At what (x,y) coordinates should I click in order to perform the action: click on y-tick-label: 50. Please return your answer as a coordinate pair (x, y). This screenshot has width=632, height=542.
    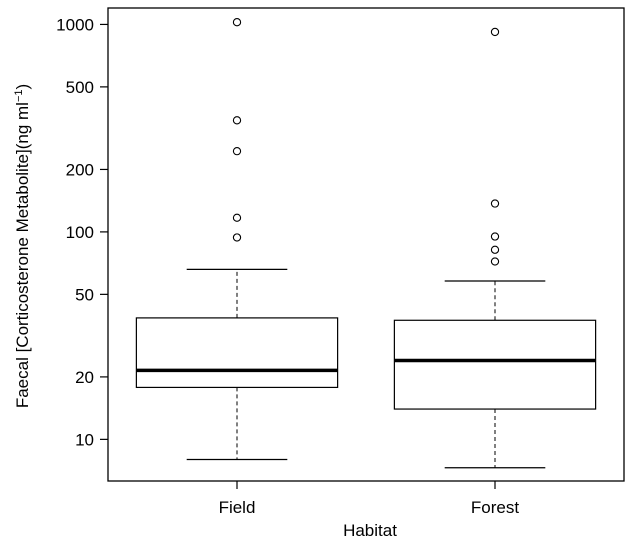
    Looking at the image, I should click on (84, 294).